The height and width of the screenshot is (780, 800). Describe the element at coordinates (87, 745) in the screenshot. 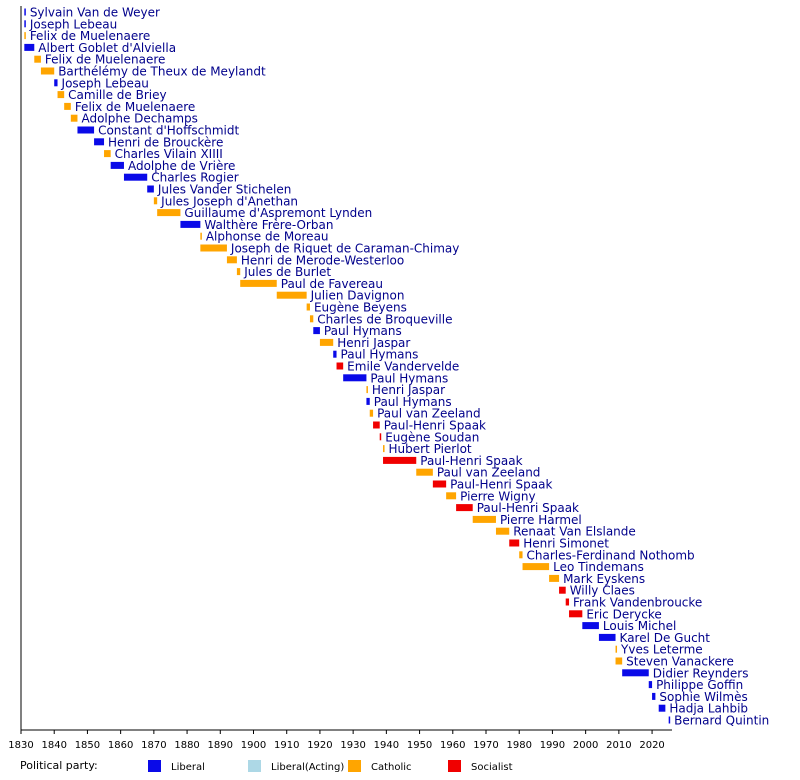

I see `x-tick-label: 1850` at that location.